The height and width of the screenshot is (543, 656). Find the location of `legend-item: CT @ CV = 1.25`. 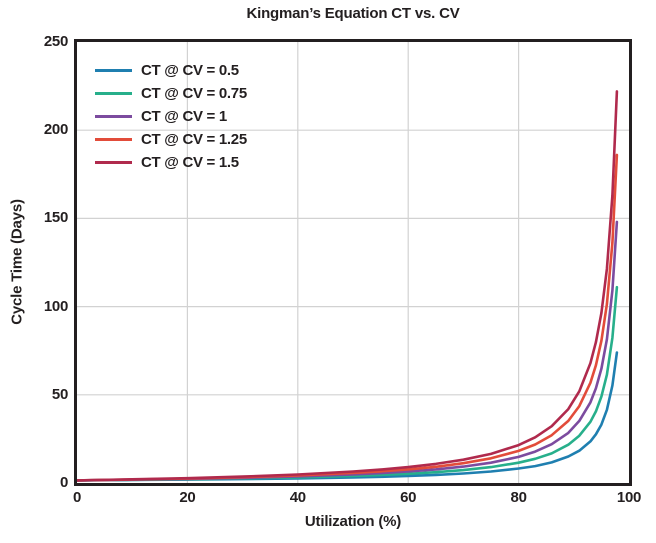

legend-item: CT @ CV = 1.25 is located at coordinates (171, 139).